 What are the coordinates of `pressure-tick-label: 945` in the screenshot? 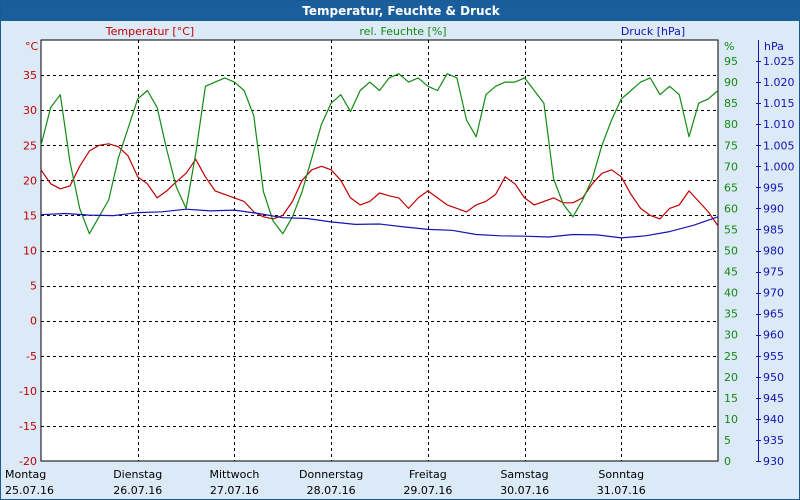 It's located at (773, 398).